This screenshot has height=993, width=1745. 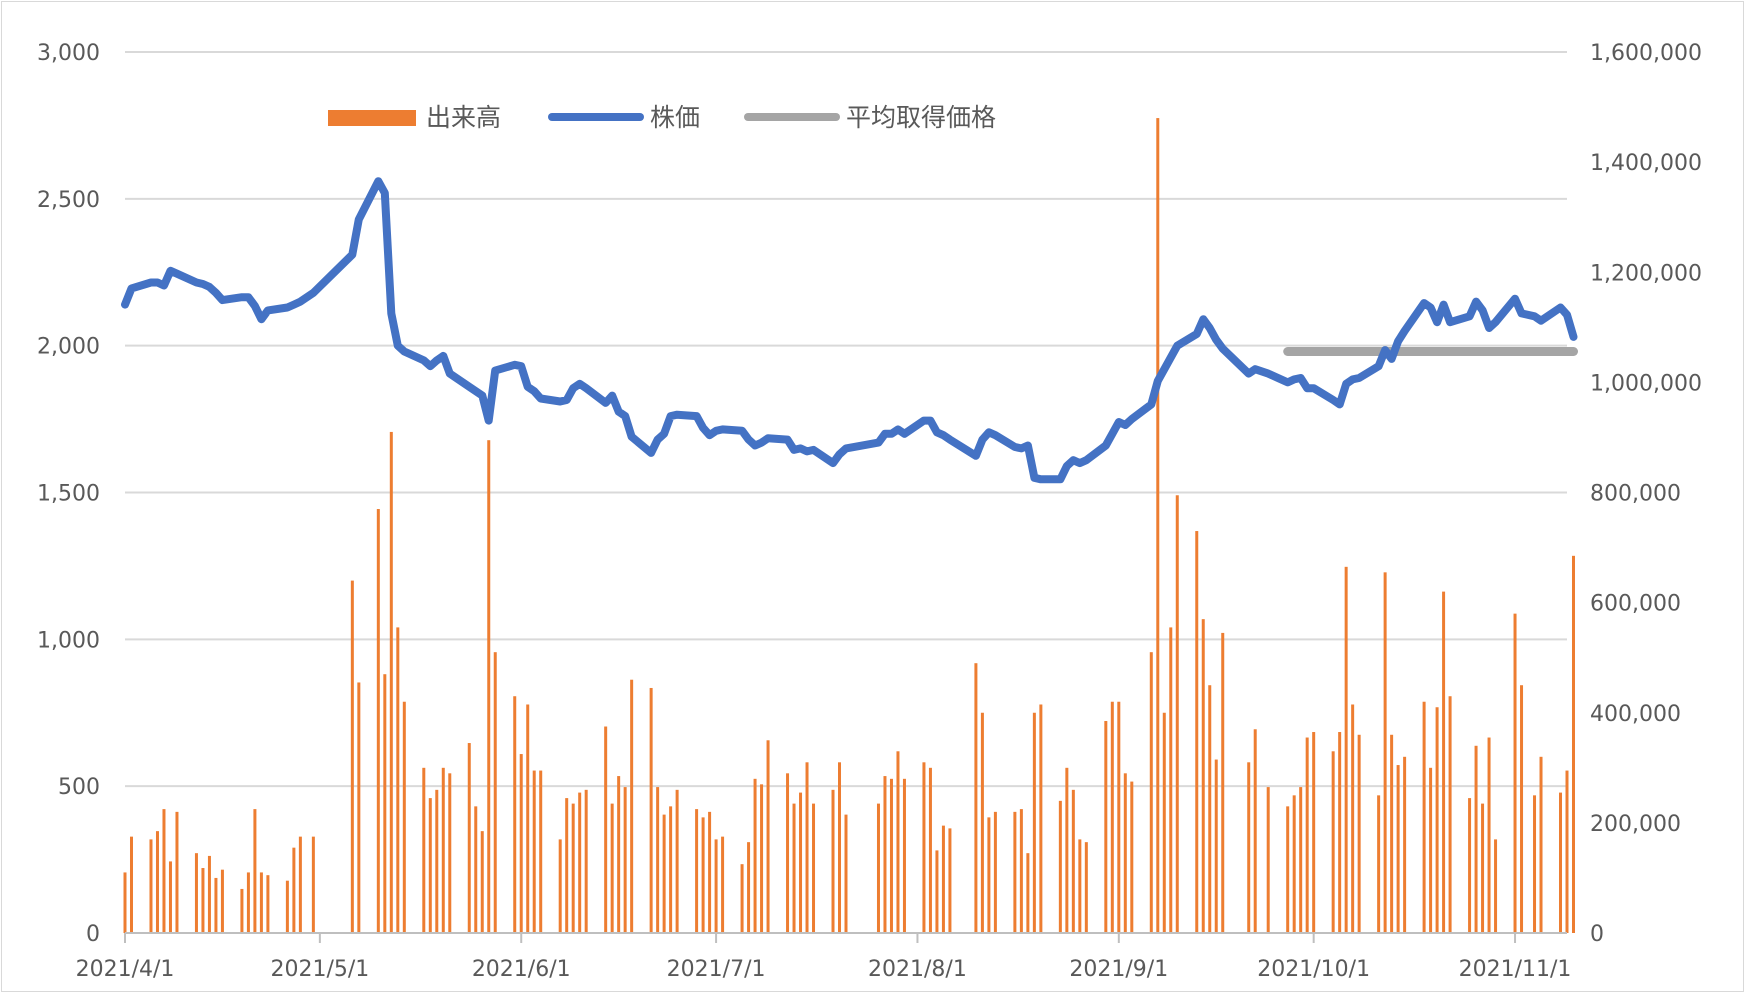 I want to click on left-axis-ticks: 3,000 2,500 2,000 1,500 1,000 500 0, so click(x=68, y=494).